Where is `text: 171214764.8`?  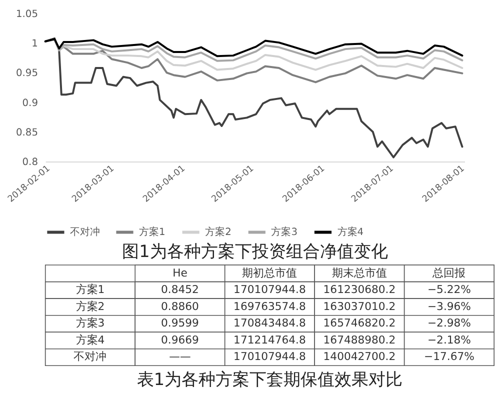
text: 171214764.8 is located at coordinates (270, 339).